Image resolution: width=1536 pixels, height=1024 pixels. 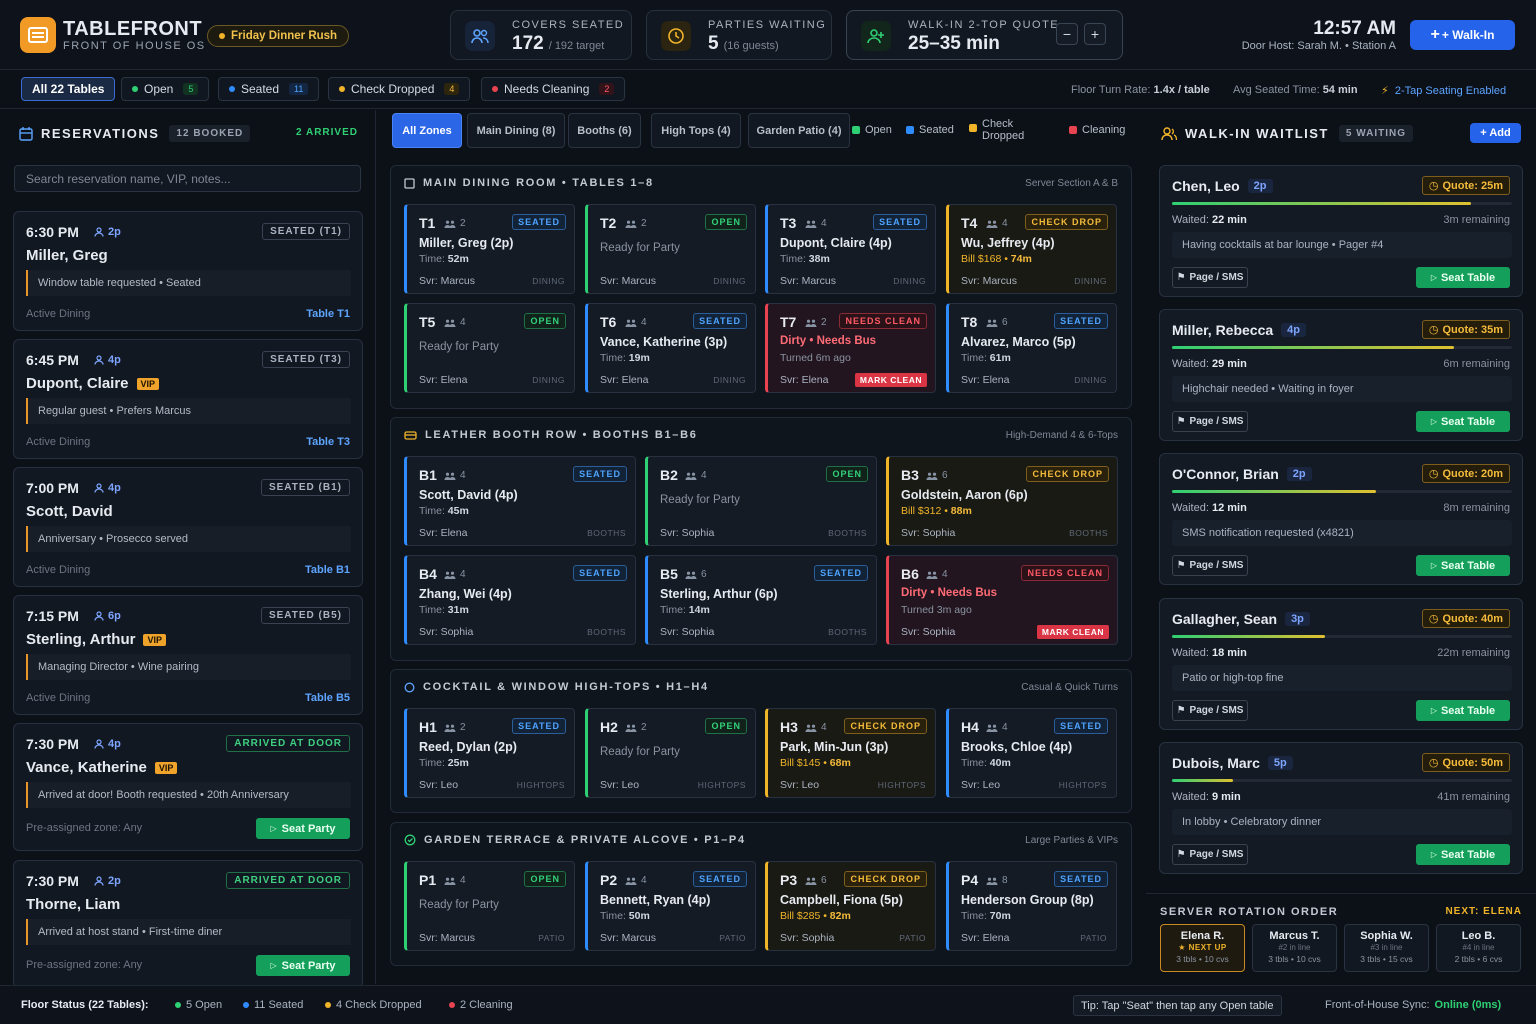 I want to click on flag-icon: ⚑, so click(x=1181, y=421).